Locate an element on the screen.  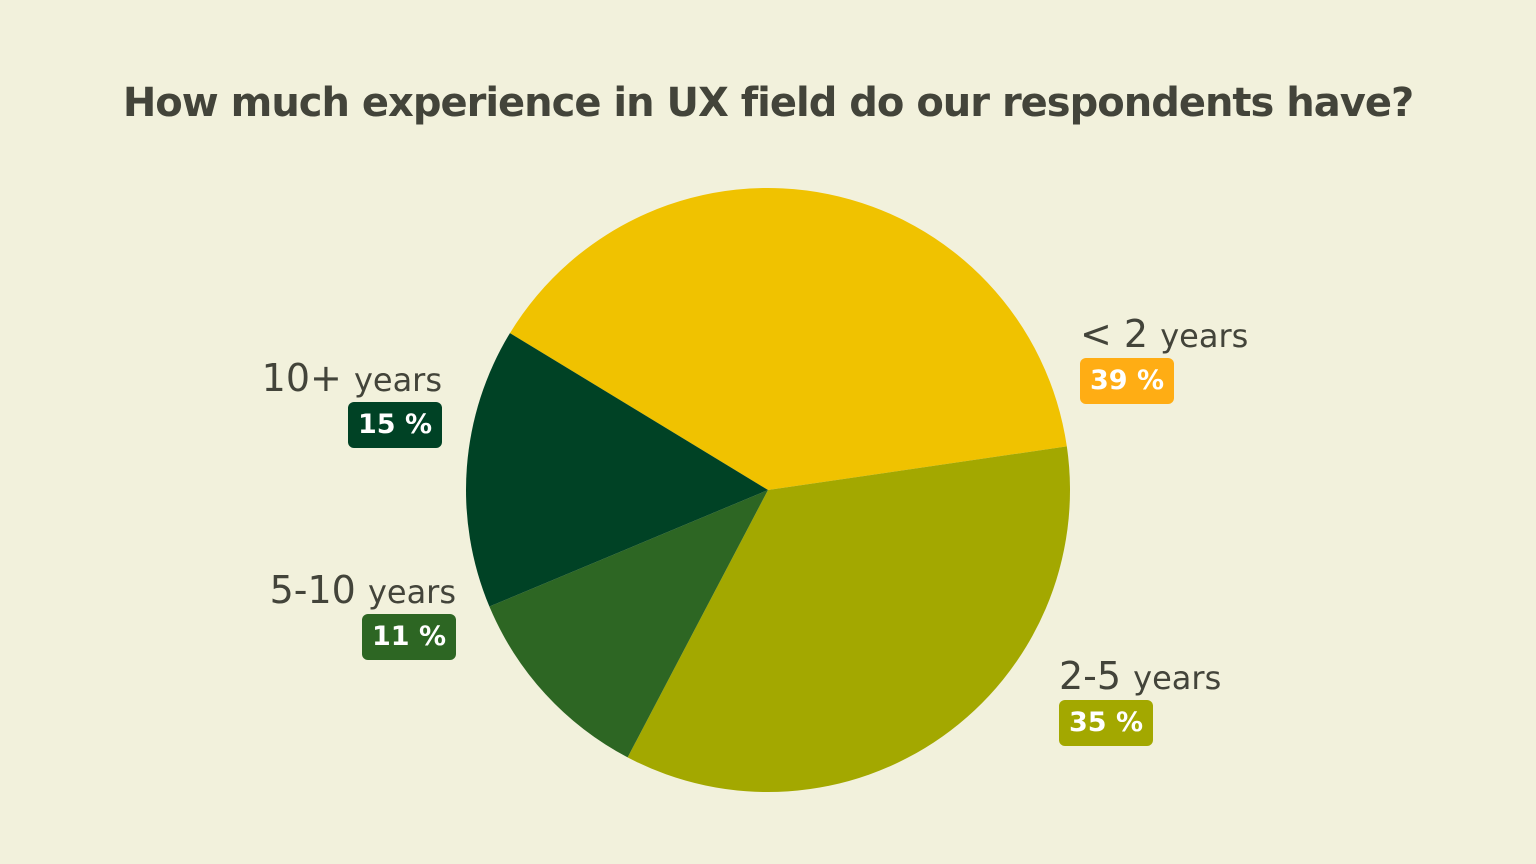
slice-label: 2-5 is located at coordinates (1090, 676).